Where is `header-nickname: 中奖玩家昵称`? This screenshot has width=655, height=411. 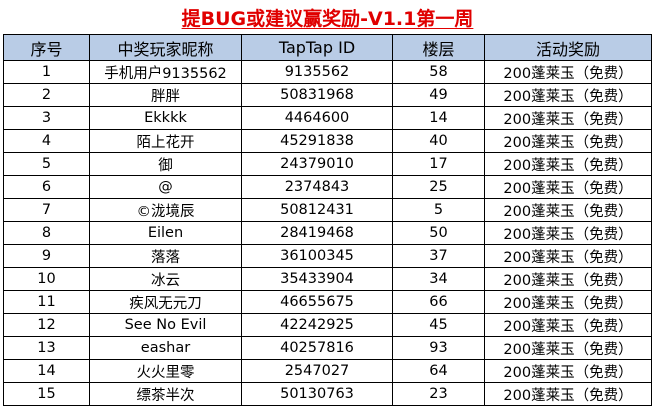 header-nickname: 中奖玩家昵称 is located at coordinates (165, 47).